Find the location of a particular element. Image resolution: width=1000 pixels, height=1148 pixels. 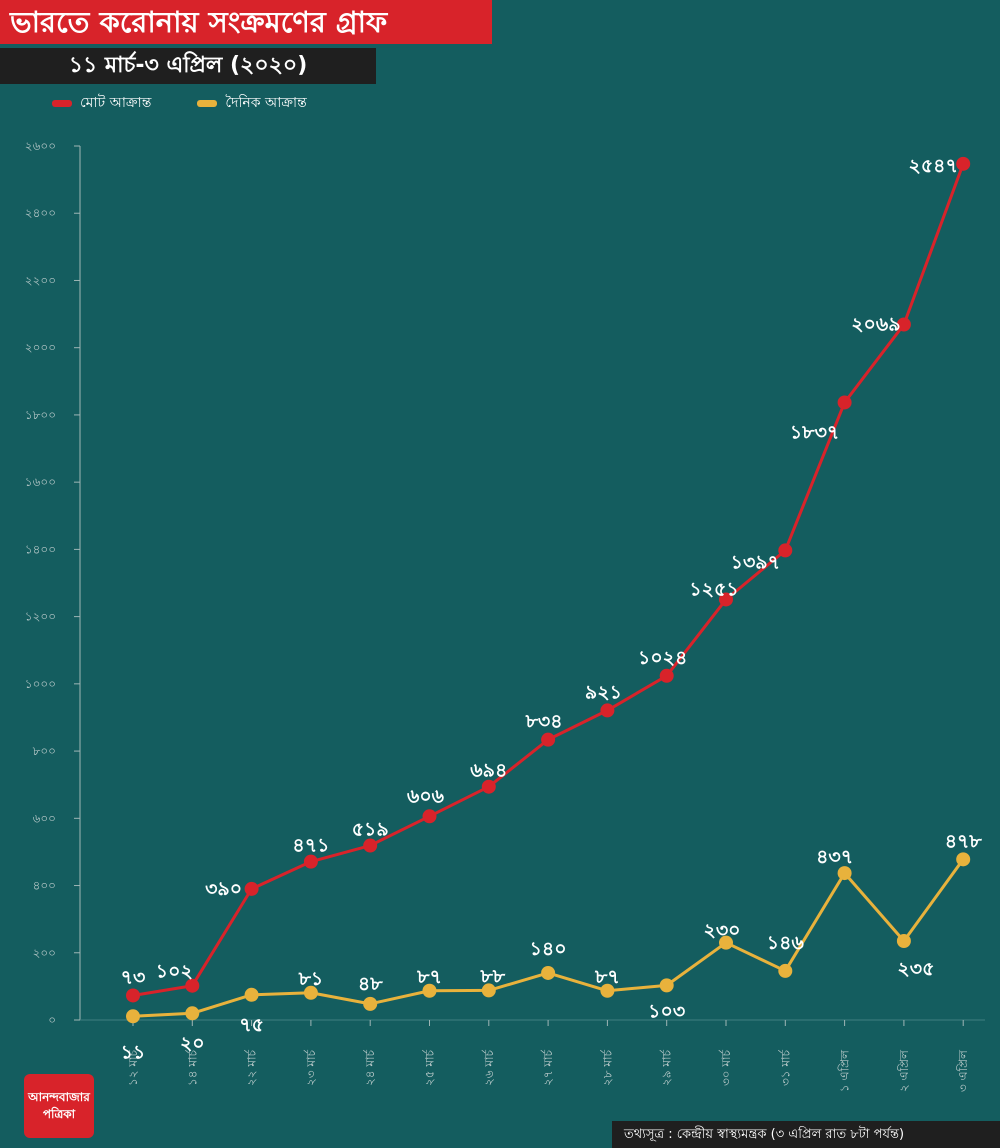

daily-cases-data-label: ৭৫ is located at coordinates (251, 1025).